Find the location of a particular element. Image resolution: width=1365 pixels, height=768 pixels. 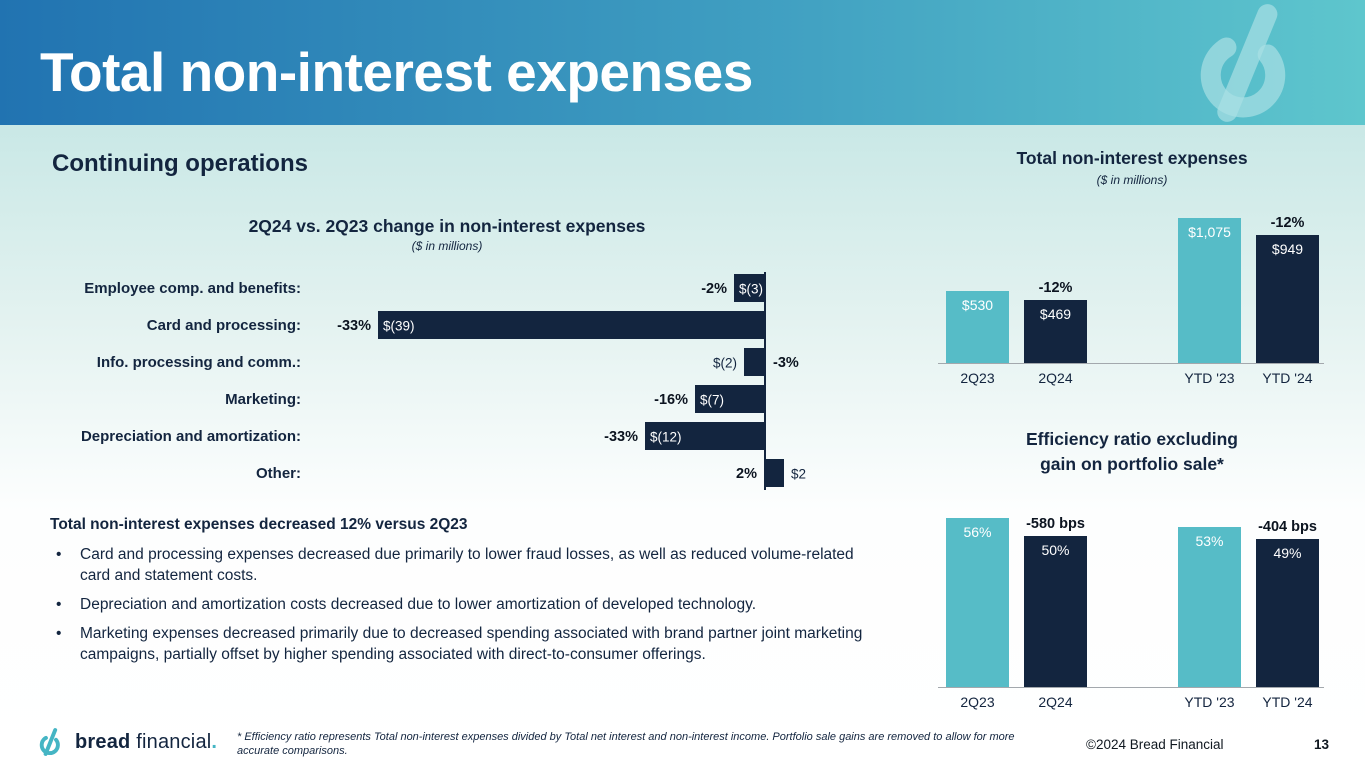

bar-zone: $(12) -33% is located at coordinates (570, 436).